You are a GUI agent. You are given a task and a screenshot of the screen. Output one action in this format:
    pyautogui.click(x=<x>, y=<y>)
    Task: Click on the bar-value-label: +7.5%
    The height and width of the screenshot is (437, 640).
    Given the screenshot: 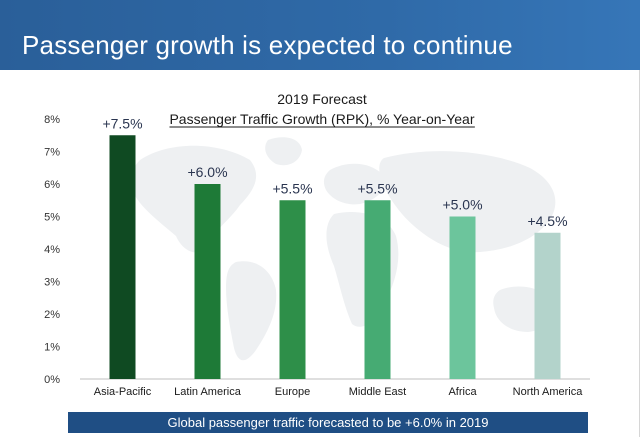 What is the action you would take?
    pyautogui.click(x=122, y=123)
    